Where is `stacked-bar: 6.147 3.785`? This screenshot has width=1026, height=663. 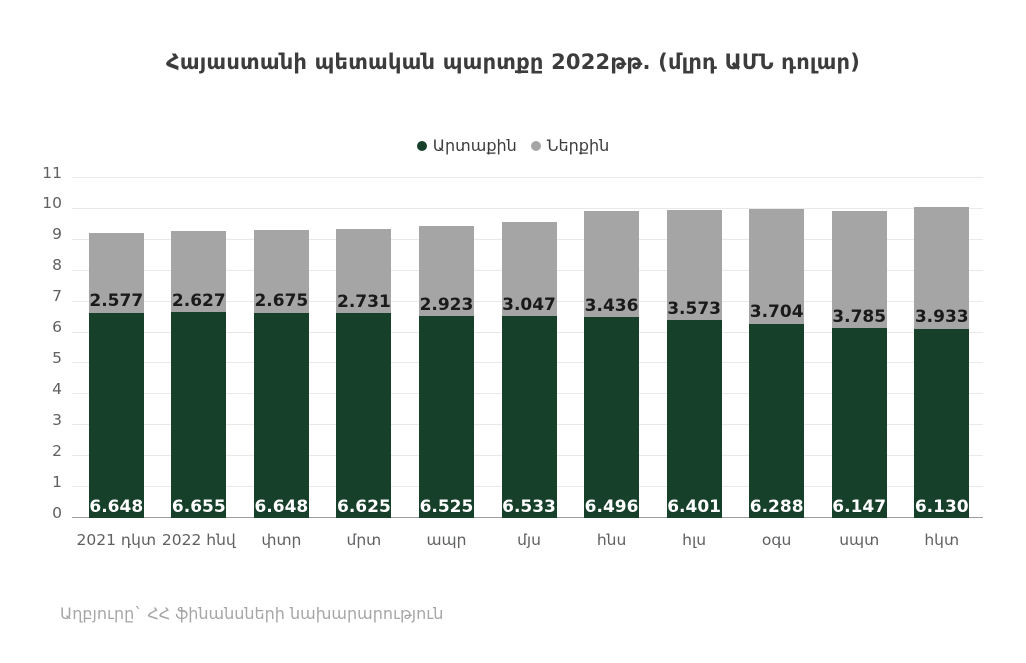
stacked-bar: 6.147 3.785 is located at coordinates (859, 348).